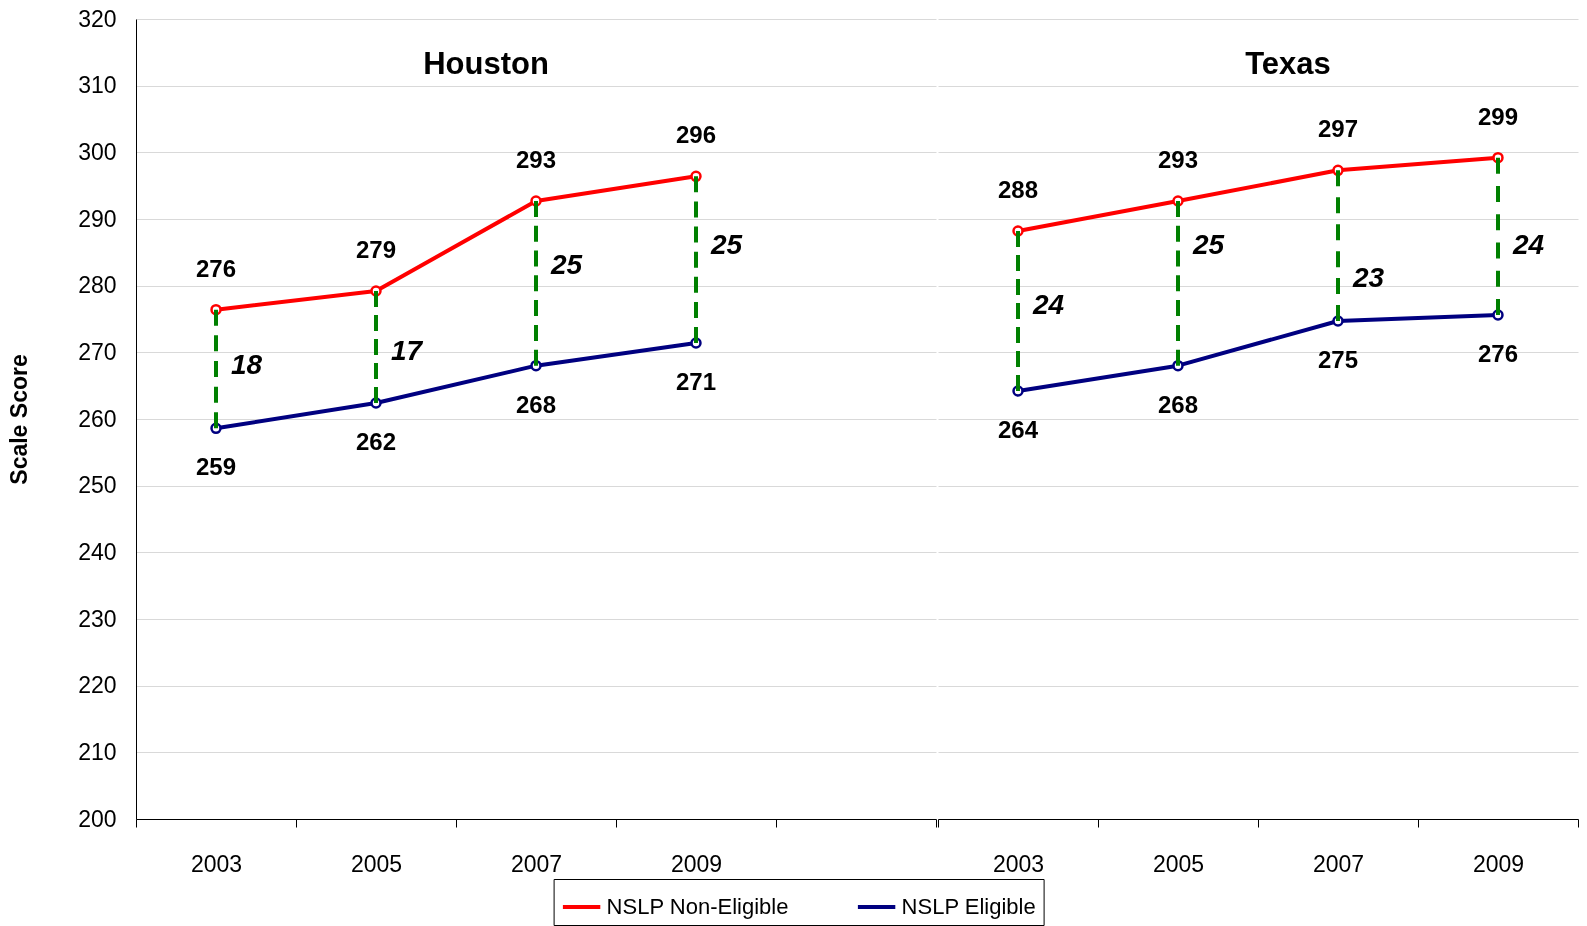 The image size is (1587, 926). Describe the element at coordinates (1498, 116) in the screenshot. I see `data-label: 299` at that location.